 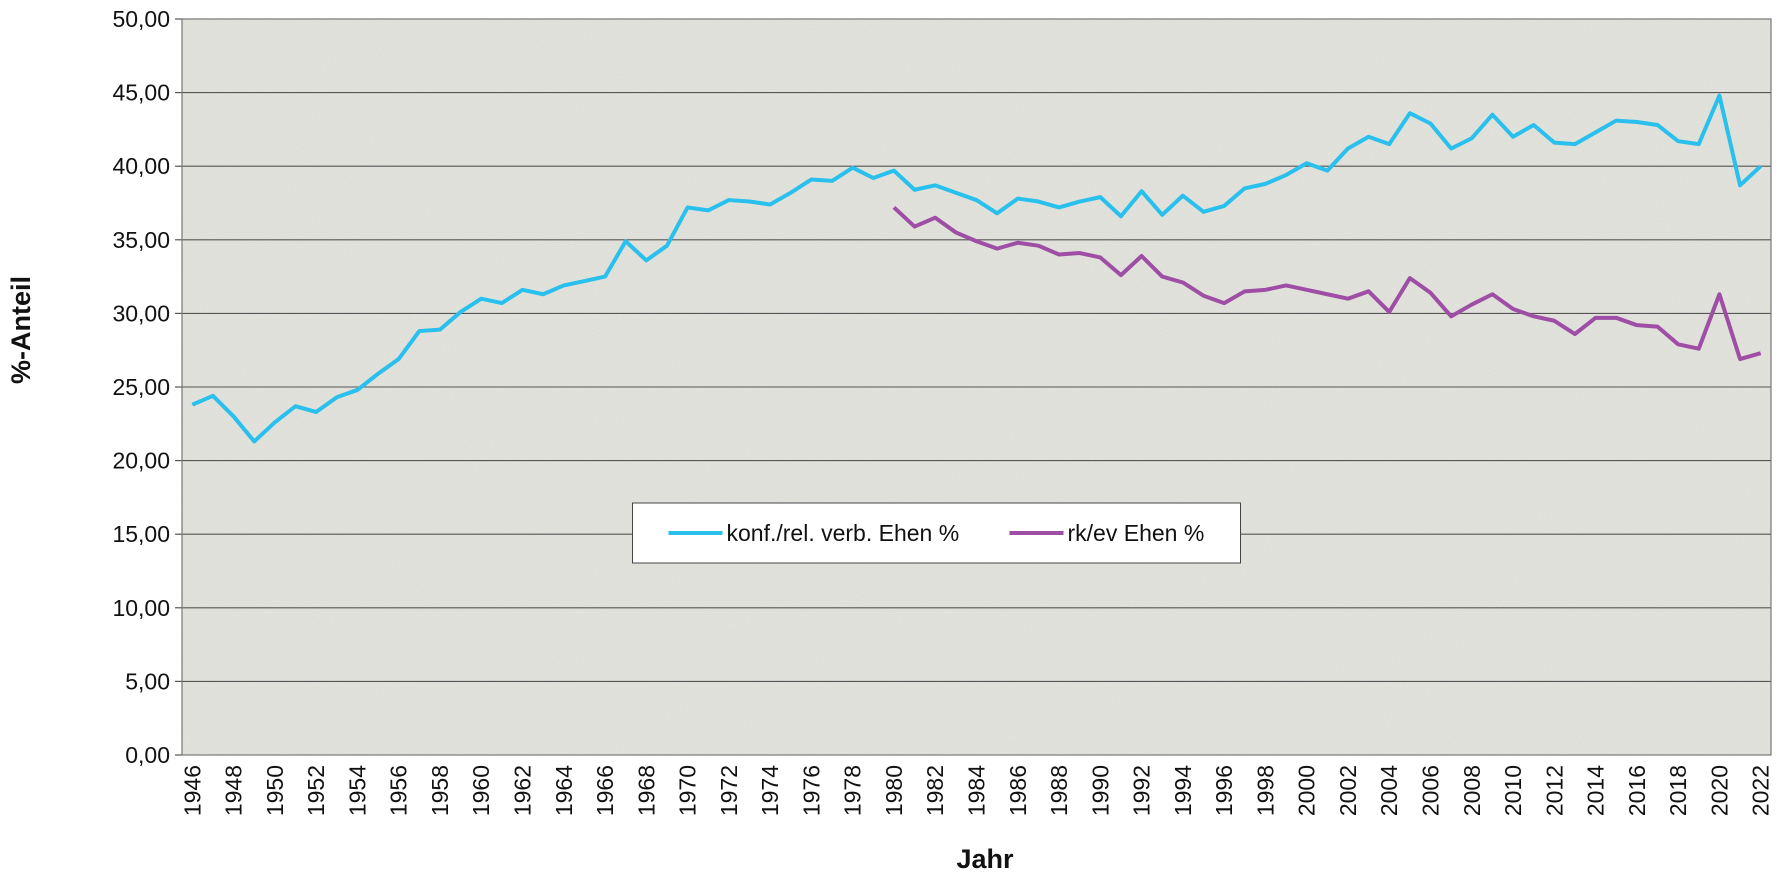 I want to click on y-tick-label: 0,00, so click(x=147, y=755).